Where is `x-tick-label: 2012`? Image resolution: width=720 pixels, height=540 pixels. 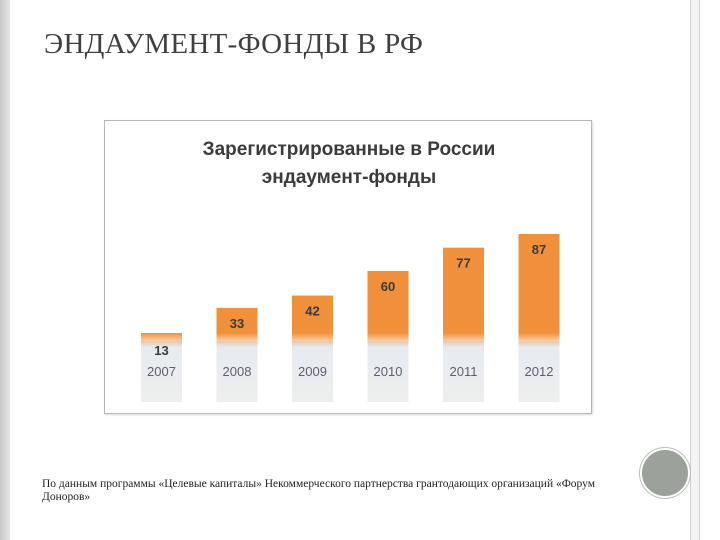
x-tick-label: 2012 is located at coordinates (539, 371).